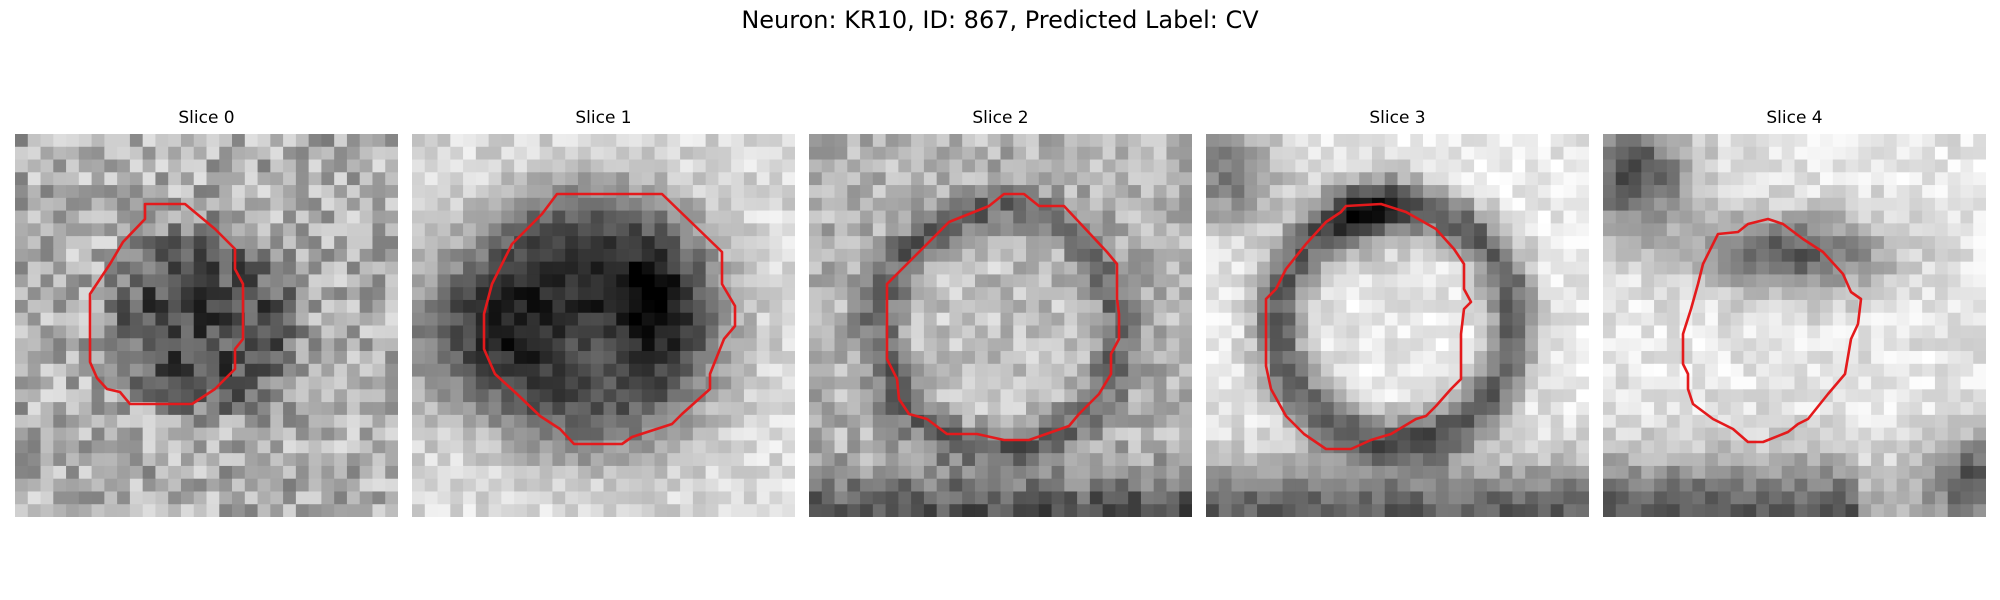 Image resolution: width=2000 pixels, height=600 pixels. I want to click on slice-title: Slice 2, so click(1000, 118).